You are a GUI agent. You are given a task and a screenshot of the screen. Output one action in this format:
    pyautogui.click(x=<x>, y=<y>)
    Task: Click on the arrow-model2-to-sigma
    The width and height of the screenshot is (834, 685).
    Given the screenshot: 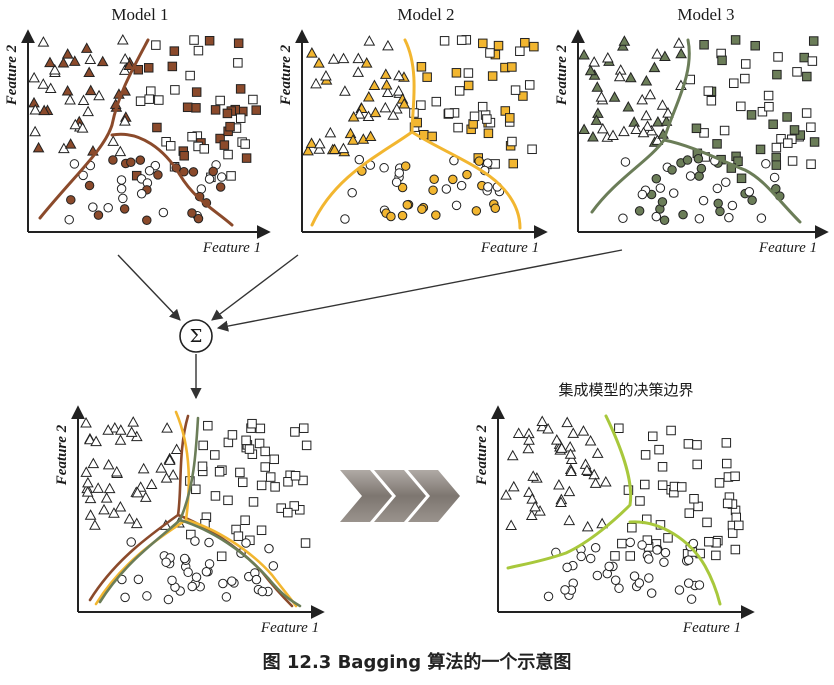 What is the action you would take?
    pyautogui.click(x=255, y=287)
    